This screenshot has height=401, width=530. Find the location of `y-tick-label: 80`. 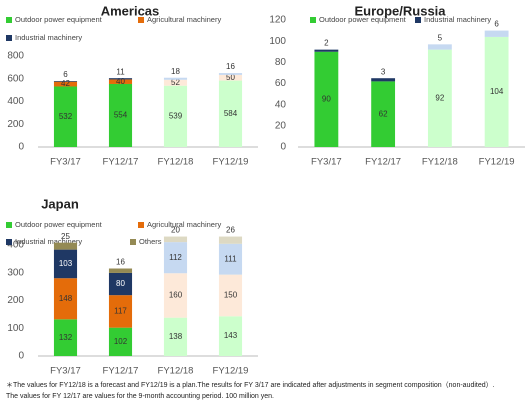

y-tick-label: 80 is located at coordinates (281, 62).